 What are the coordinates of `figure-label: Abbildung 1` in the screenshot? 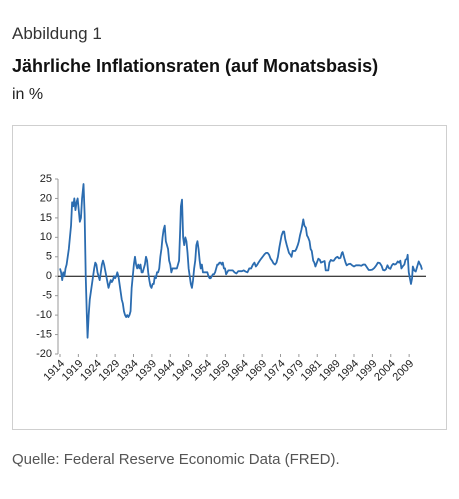 It's located at (57, 33).